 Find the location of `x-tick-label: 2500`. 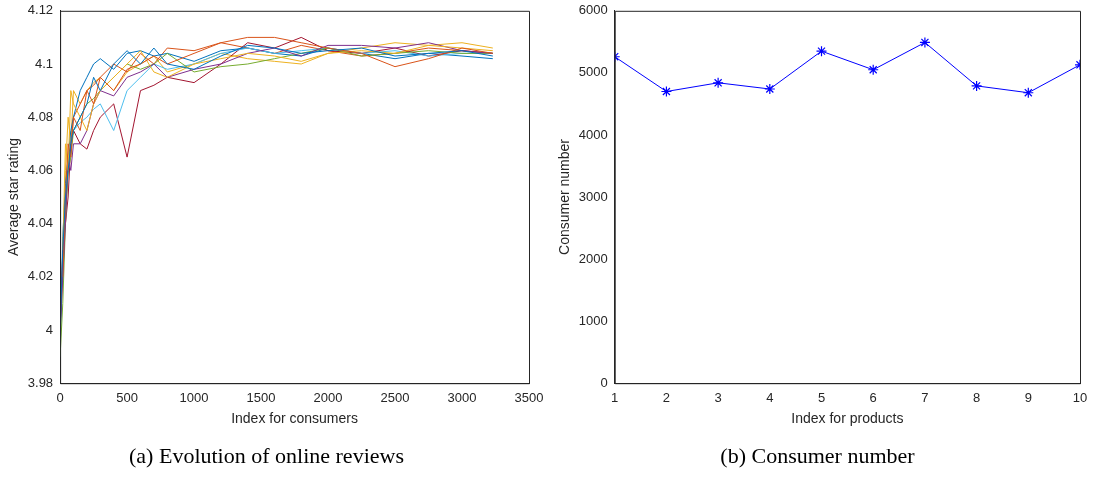

x-tick-label: 2500 is located at coordinates (395, 397).